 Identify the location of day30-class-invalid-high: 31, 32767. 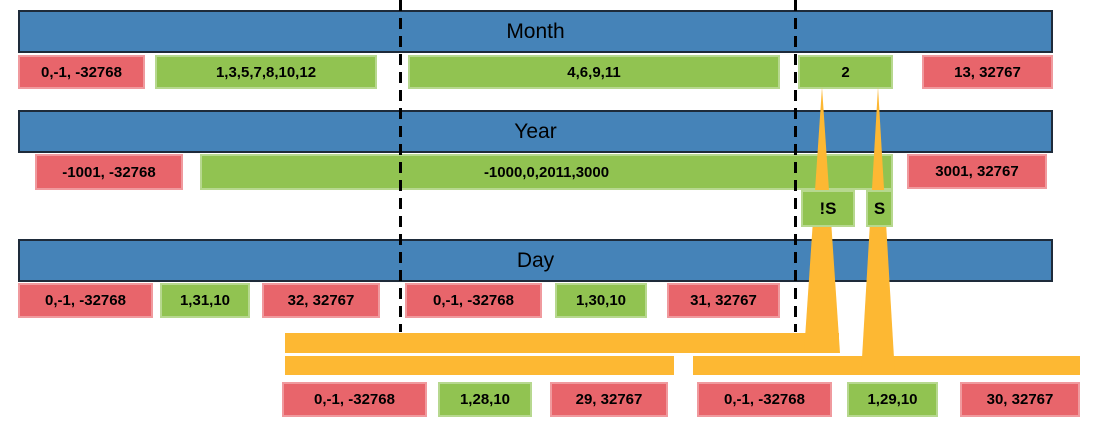
(723, 300).